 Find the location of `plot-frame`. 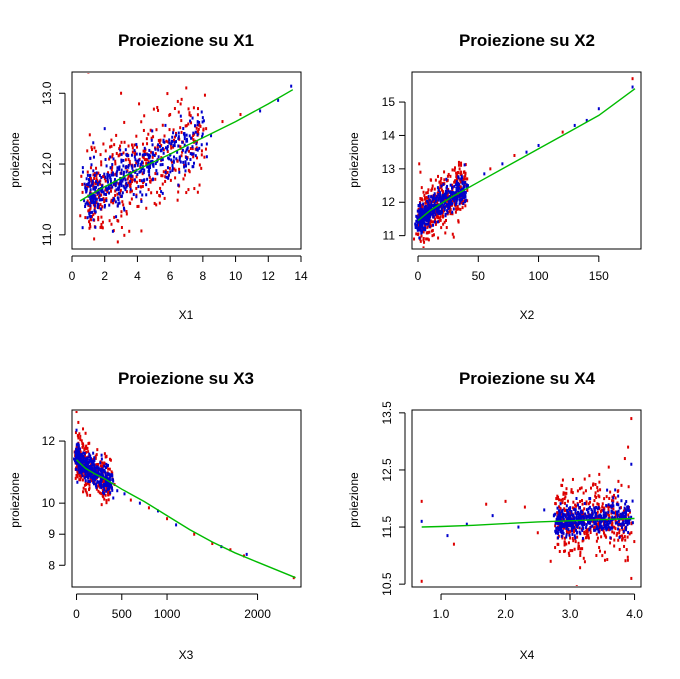

plot-frame is located at coordinates (186, 160).